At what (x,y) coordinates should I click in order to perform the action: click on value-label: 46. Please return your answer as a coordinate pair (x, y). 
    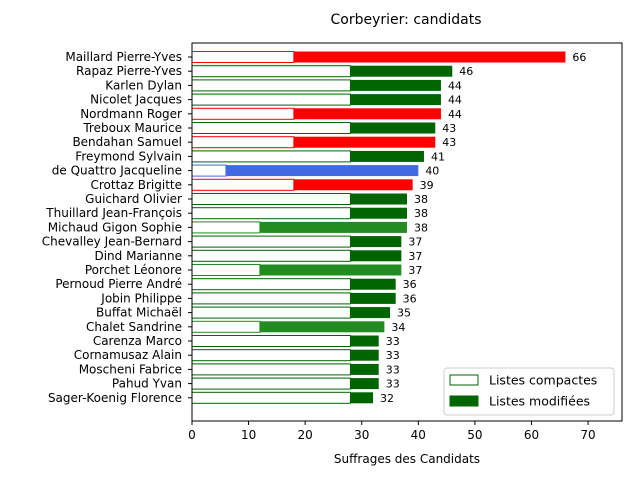
    Looking at the image, I should click on (466, 71).